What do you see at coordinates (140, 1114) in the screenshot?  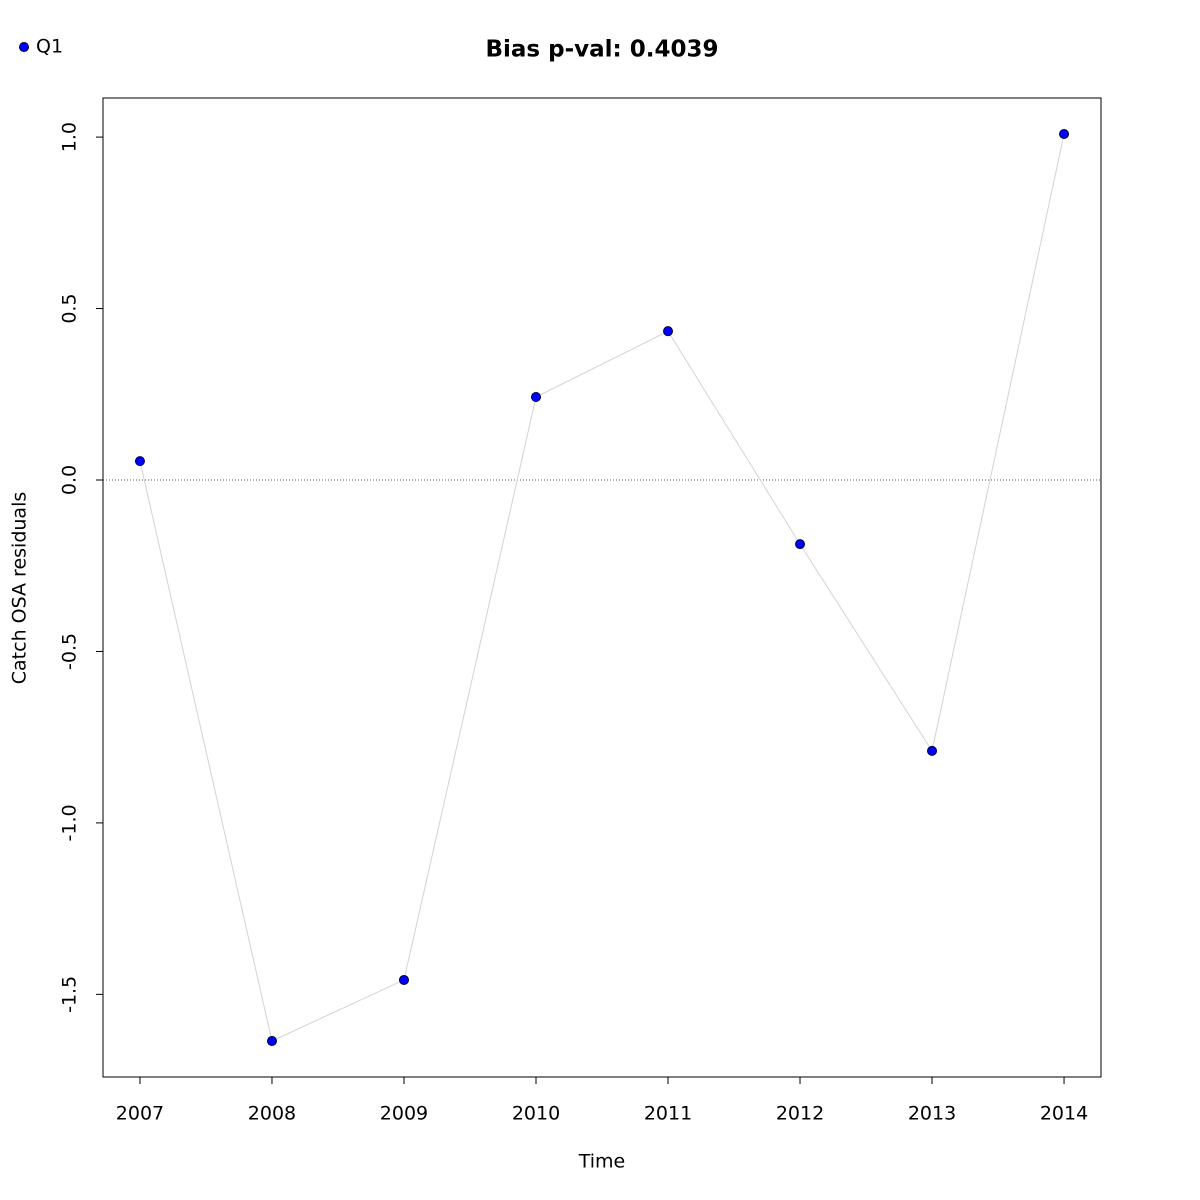 I see `x-tick-label: 2007` at bounding box center [140, 1114].